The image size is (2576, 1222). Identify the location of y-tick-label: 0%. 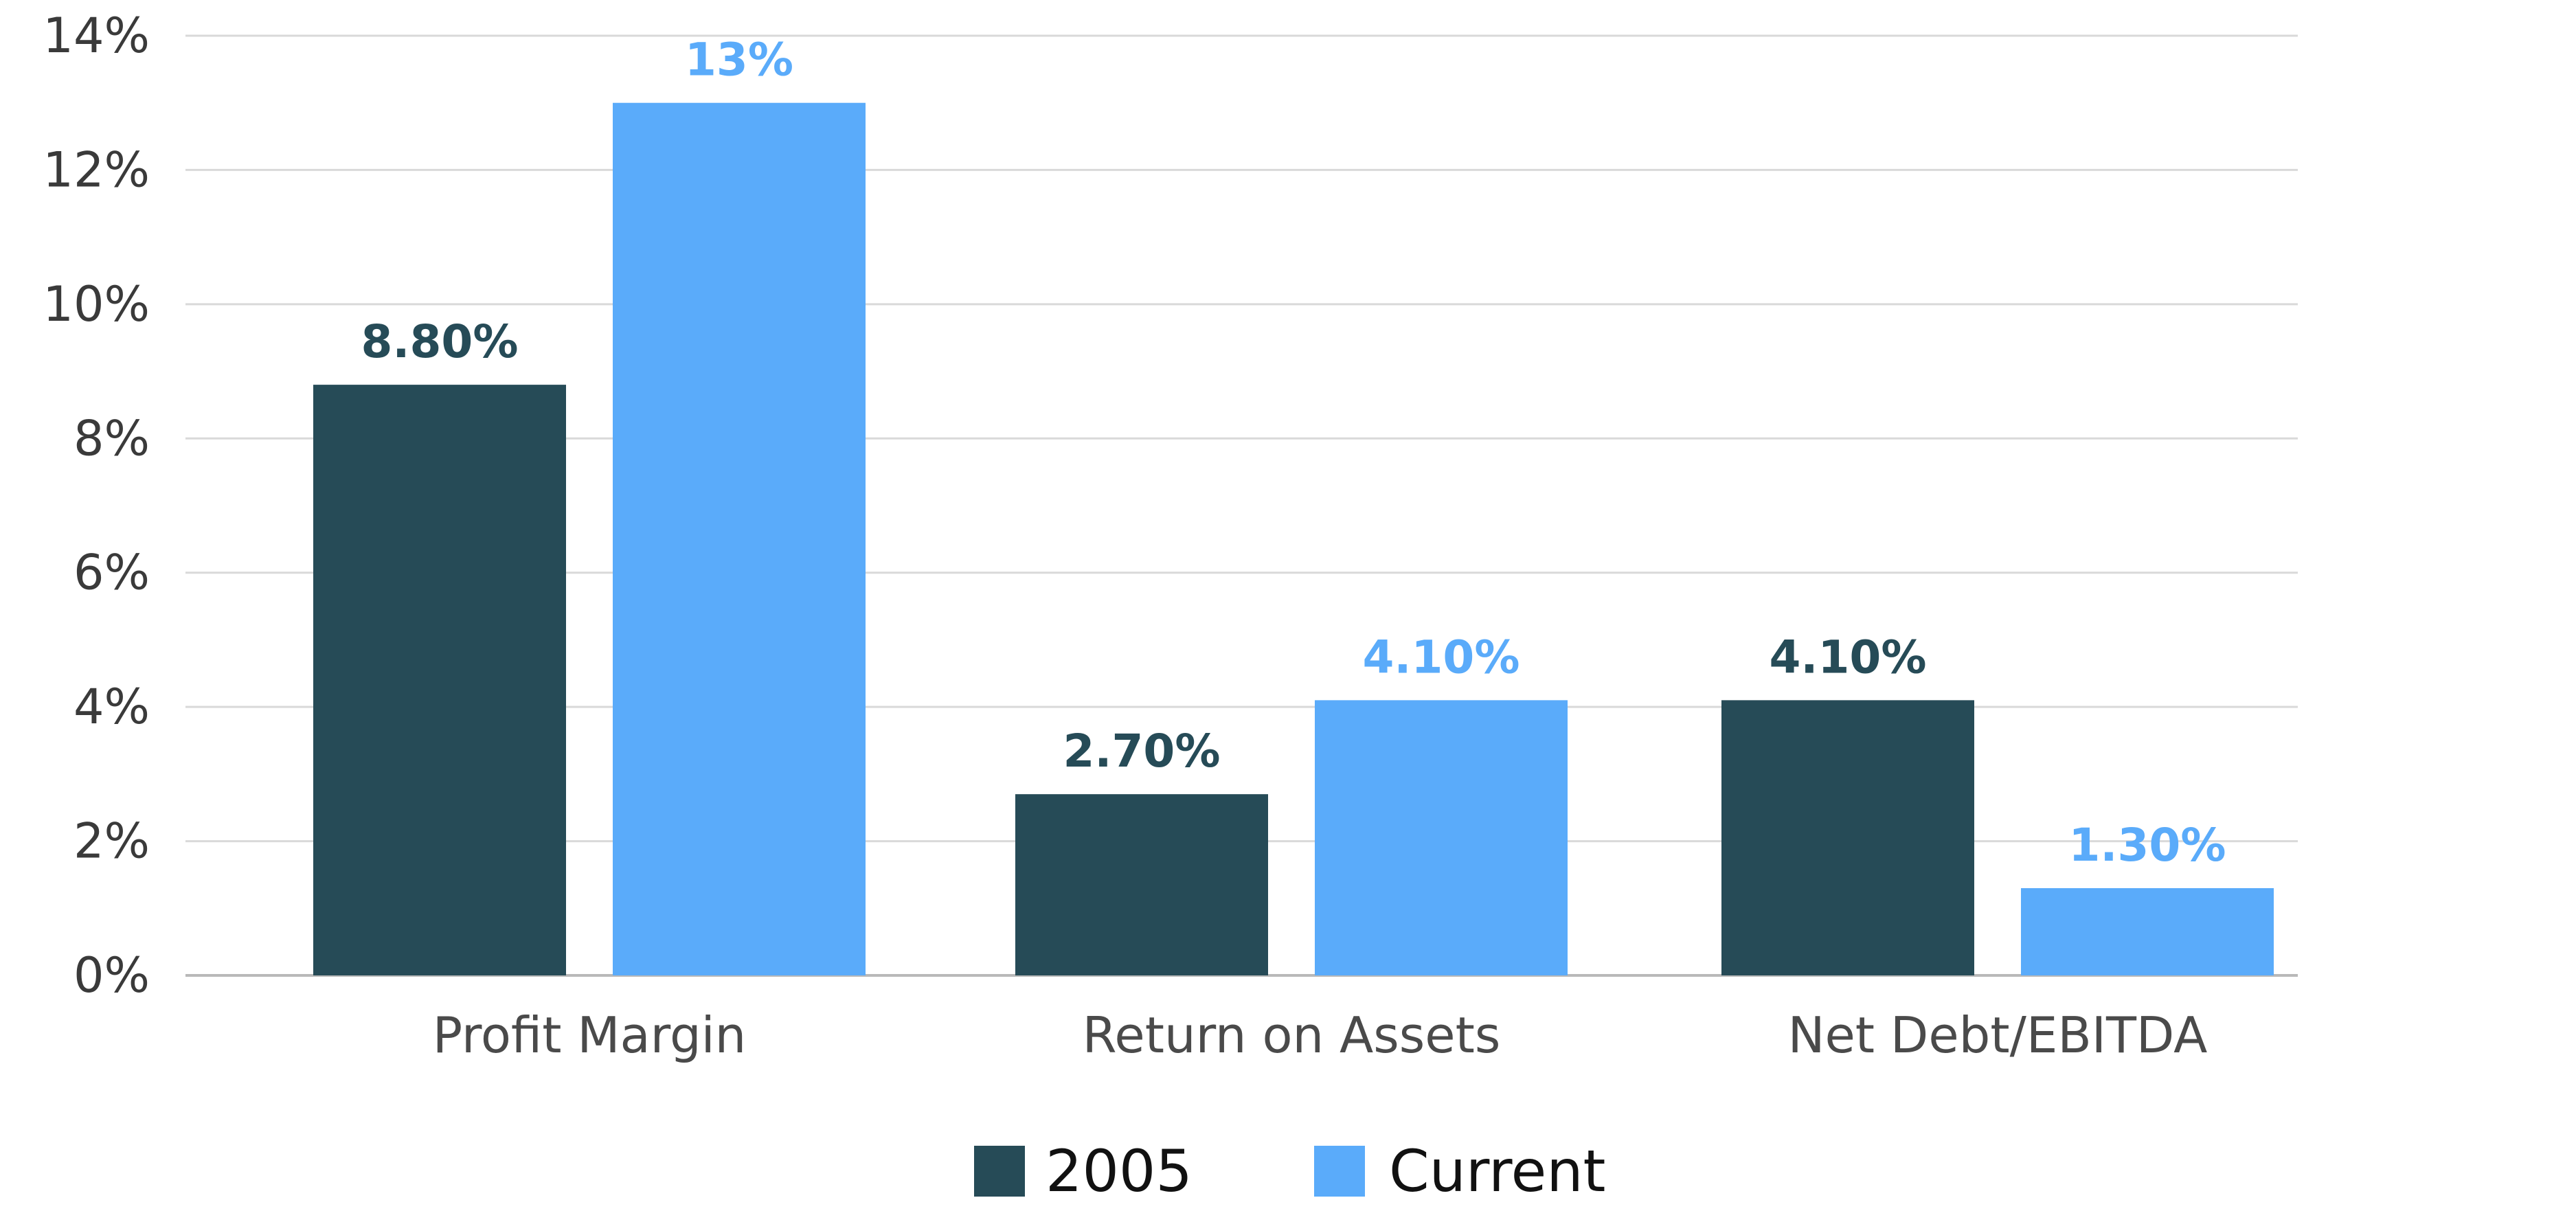
(112, 976).